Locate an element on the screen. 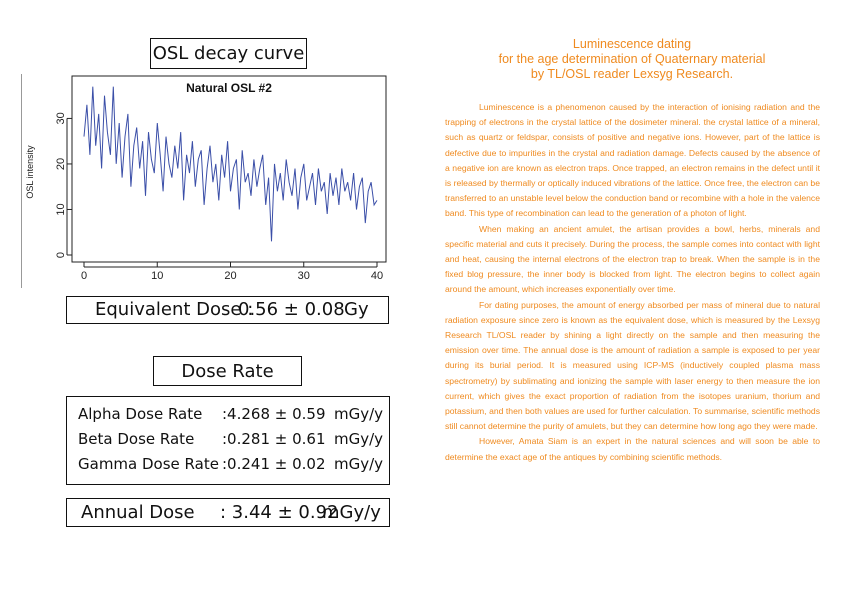 Image resolution: width=842 pixels, height=595 pixels. heading-line: by TL/OSL reader Lexsyg Research. is located at coordinates (632, 74).